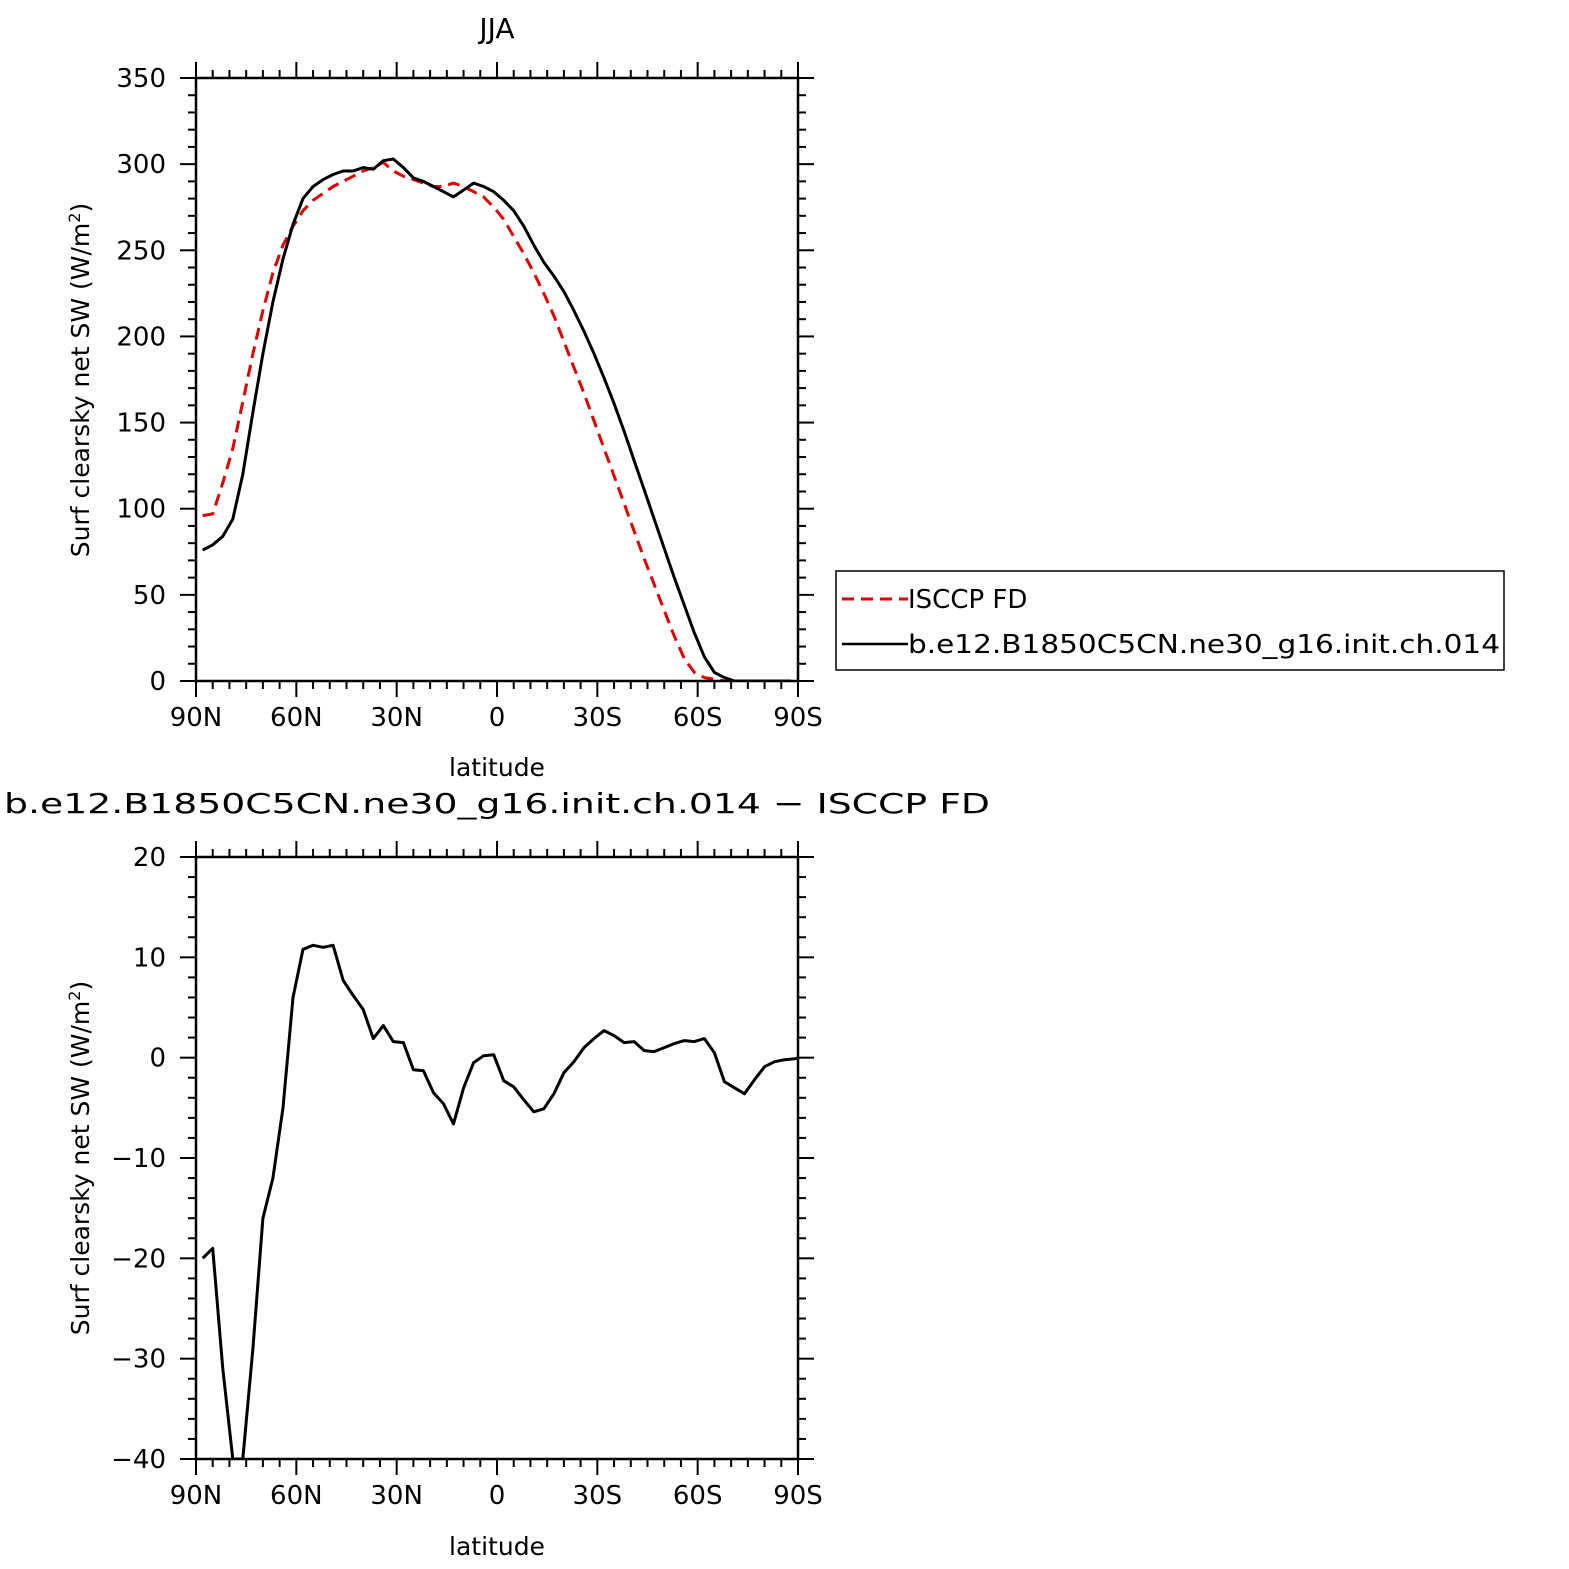 This screenshot has height=1569, width=1569. Describe the element at coordinates (138, 1159) in the screenshot. I see `y-tick-label: −10` at that location.